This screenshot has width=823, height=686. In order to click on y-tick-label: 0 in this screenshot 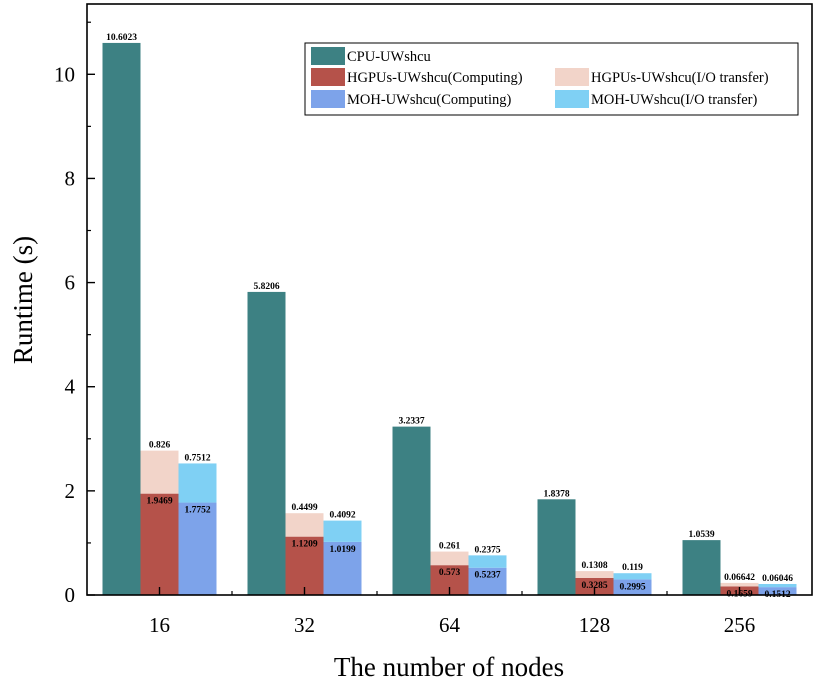, I will do `click(70, 595)`.